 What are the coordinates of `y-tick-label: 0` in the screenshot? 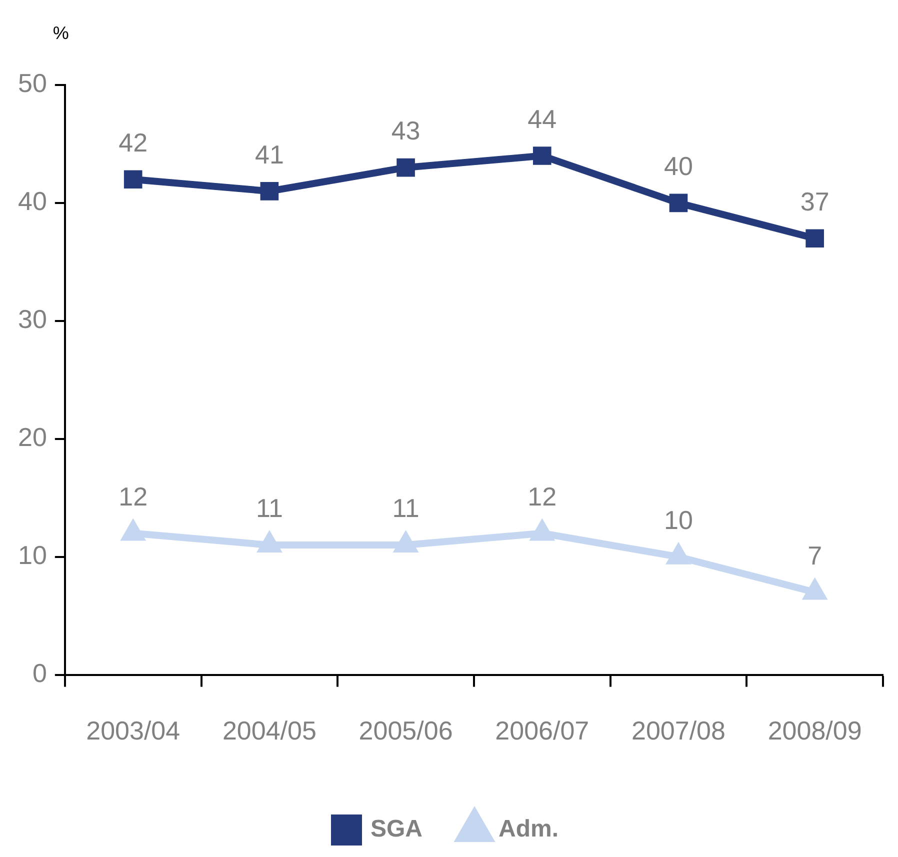 It's located at (39, 673).